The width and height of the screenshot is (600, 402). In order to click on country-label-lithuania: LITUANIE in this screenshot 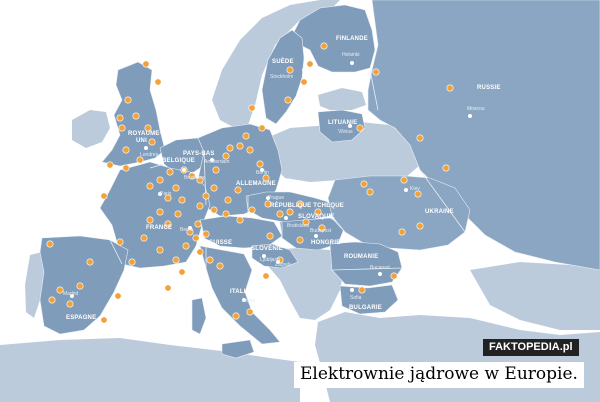, I will do `click(343, 123)`.